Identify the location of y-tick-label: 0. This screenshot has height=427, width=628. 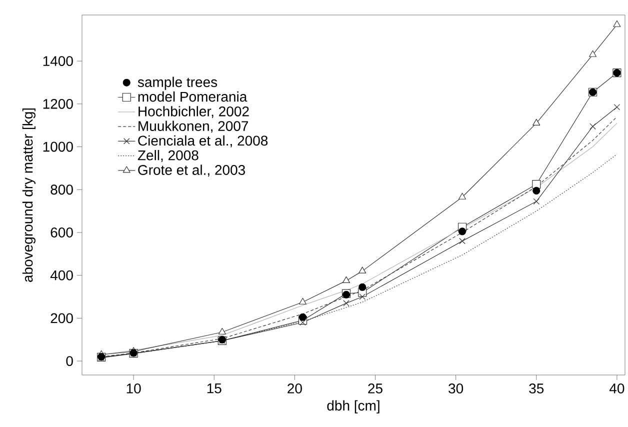
(69, 361).